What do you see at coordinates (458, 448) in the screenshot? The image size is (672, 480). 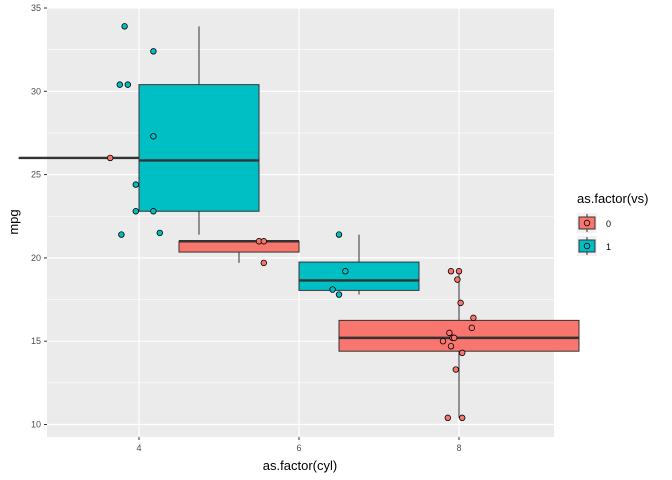 I see `x-tick-label: 8` at bounding box center [458, 448].